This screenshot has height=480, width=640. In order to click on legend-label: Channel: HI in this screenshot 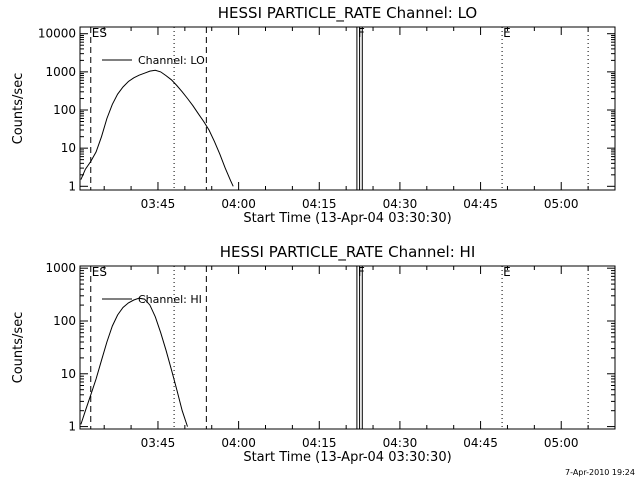, I will do `click(170, 299)`.